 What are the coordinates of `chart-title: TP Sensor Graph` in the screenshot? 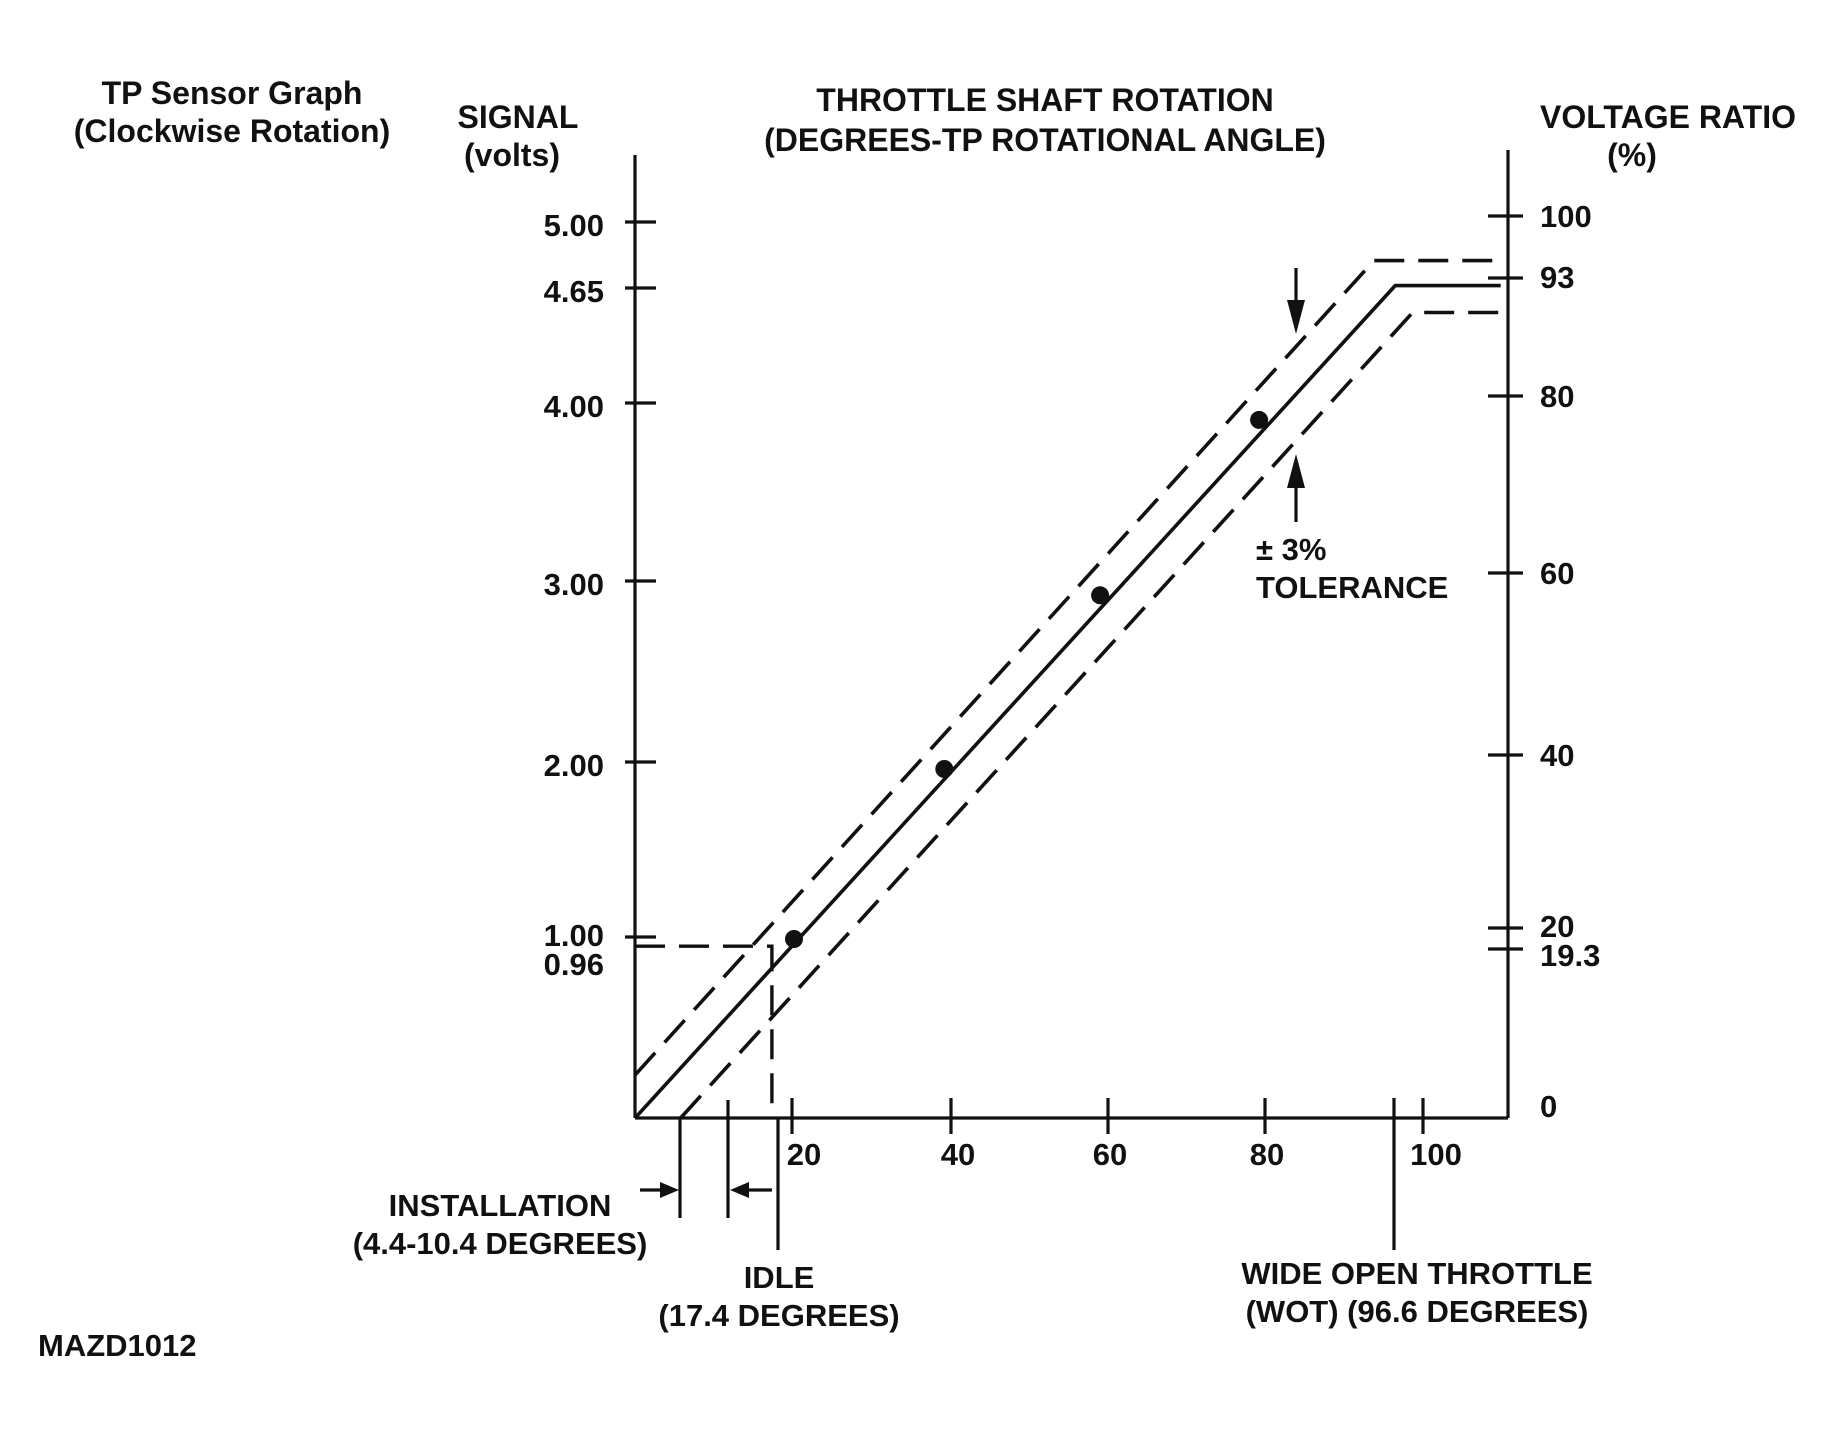 It's located at (232, 93).